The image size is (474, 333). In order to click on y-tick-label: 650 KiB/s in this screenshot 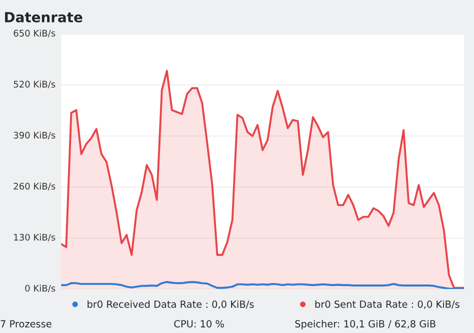, I will do `click(35, 34)`.